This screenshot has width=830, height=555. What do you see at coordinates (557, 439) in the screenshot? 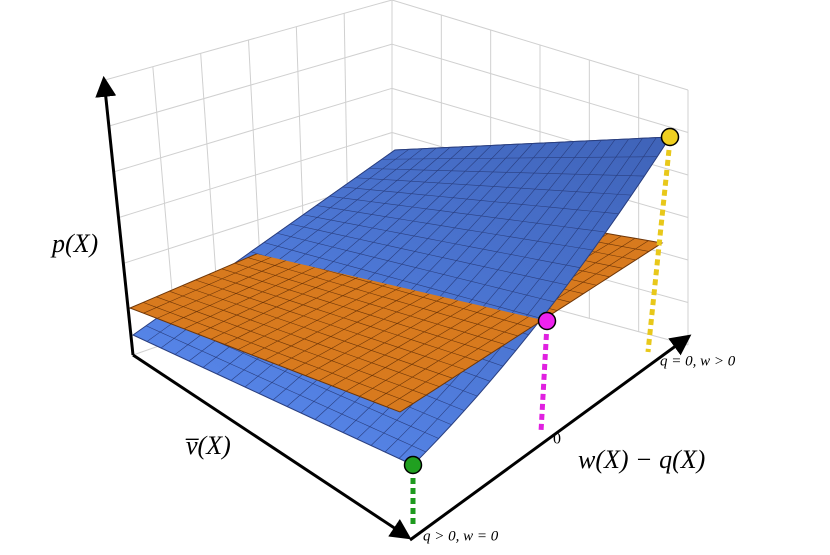
I see `zero-label: 0` at bounding box center [557, 439].